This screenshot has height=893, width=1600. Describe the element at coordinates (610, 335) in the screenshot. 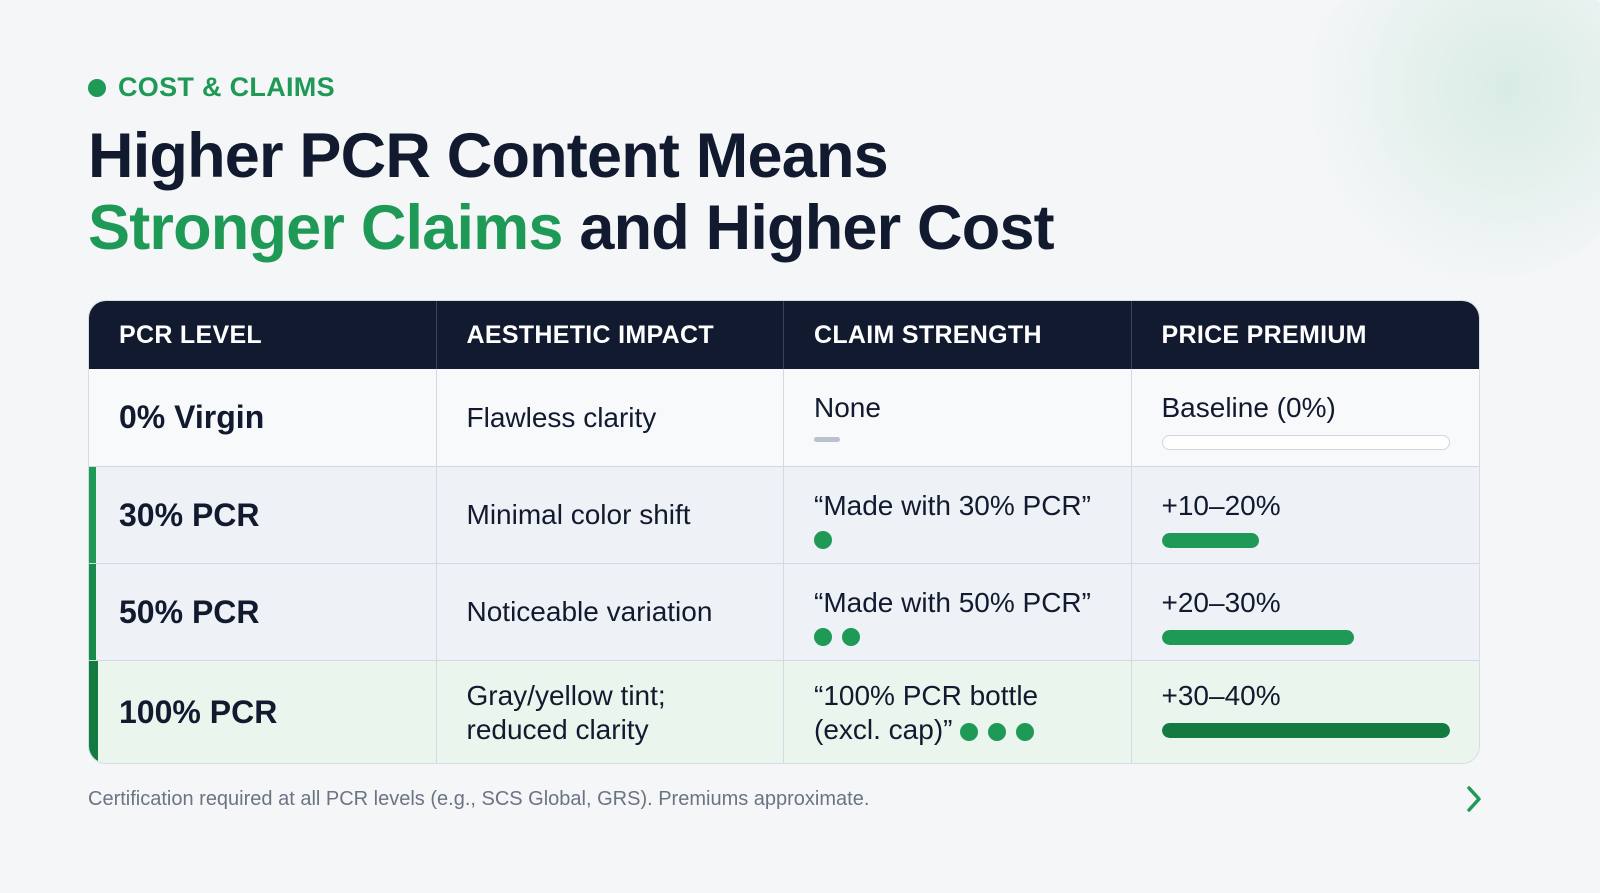

I see `header-aesthetic-impact: AESTHETIC IMPACT` at that location.